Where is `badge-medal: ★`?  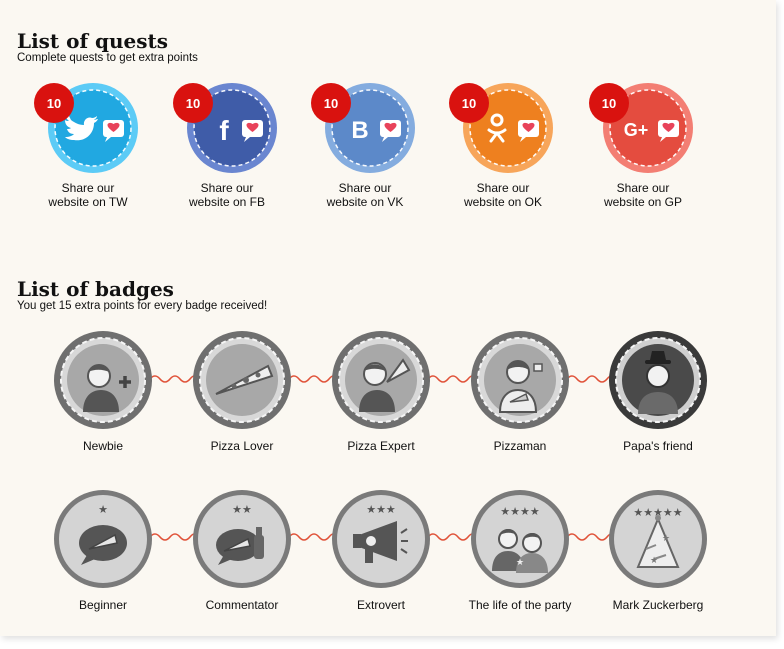 badge-medal: ★ is located at coordinates (103, 539).